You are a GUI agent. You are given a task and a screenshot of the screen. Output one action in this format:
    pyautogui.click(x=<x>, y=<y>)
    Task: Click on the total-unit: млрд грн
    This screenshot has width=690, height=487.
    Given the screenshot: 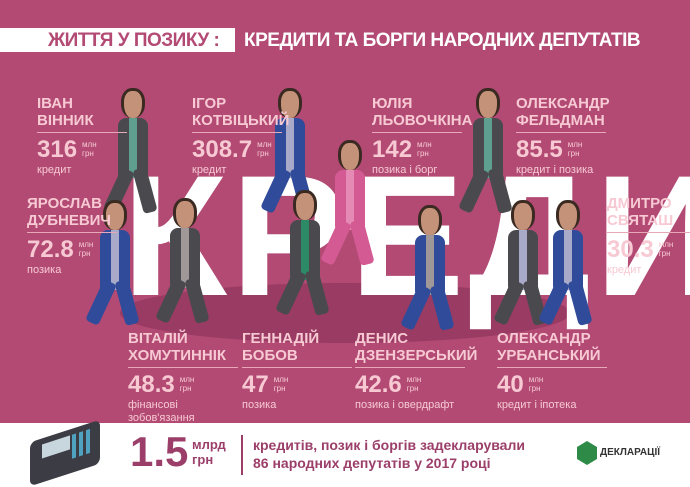 What is the action you would take?
    pyautogui.click(x=209, y=452)
    